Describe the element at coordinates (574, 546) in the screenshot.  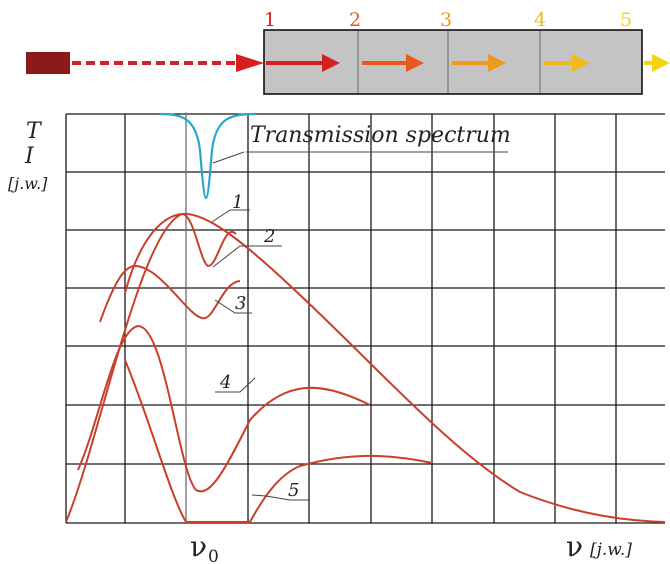
I see `x-axis-label-nu: ν` at that location.